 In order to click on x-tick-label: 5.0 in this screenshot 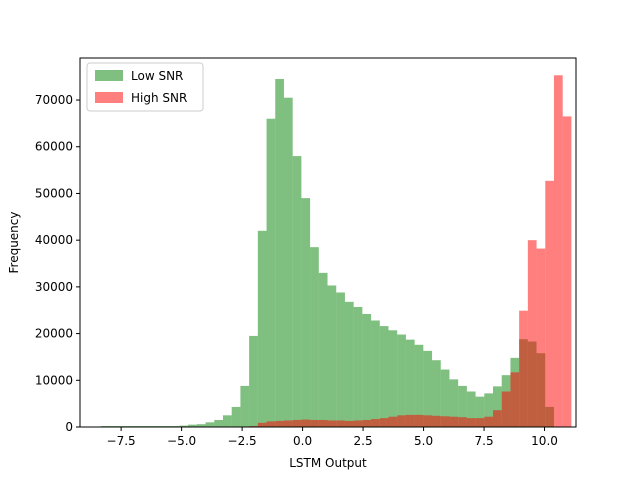, I will do `click(423, 441)`.